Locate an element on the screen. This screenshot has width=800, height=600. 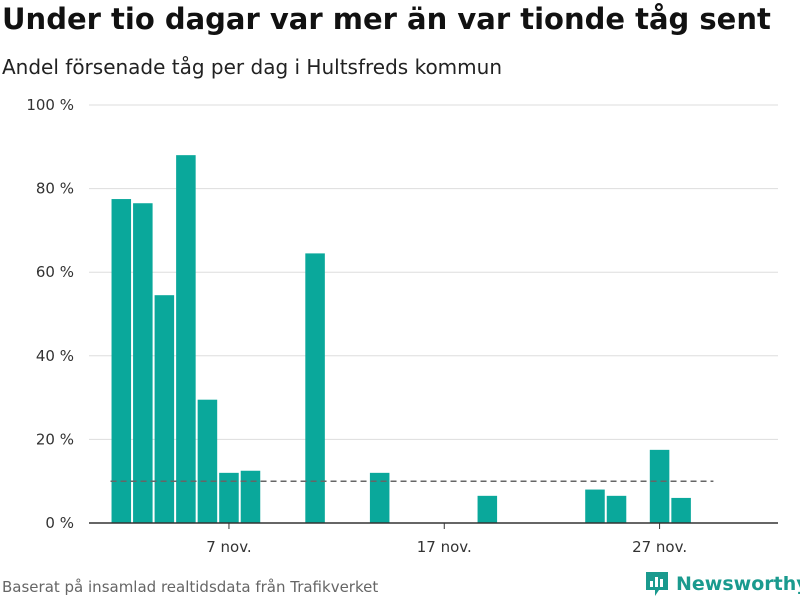
y-tick-label: 60 % is located at coordinates (55, 272).